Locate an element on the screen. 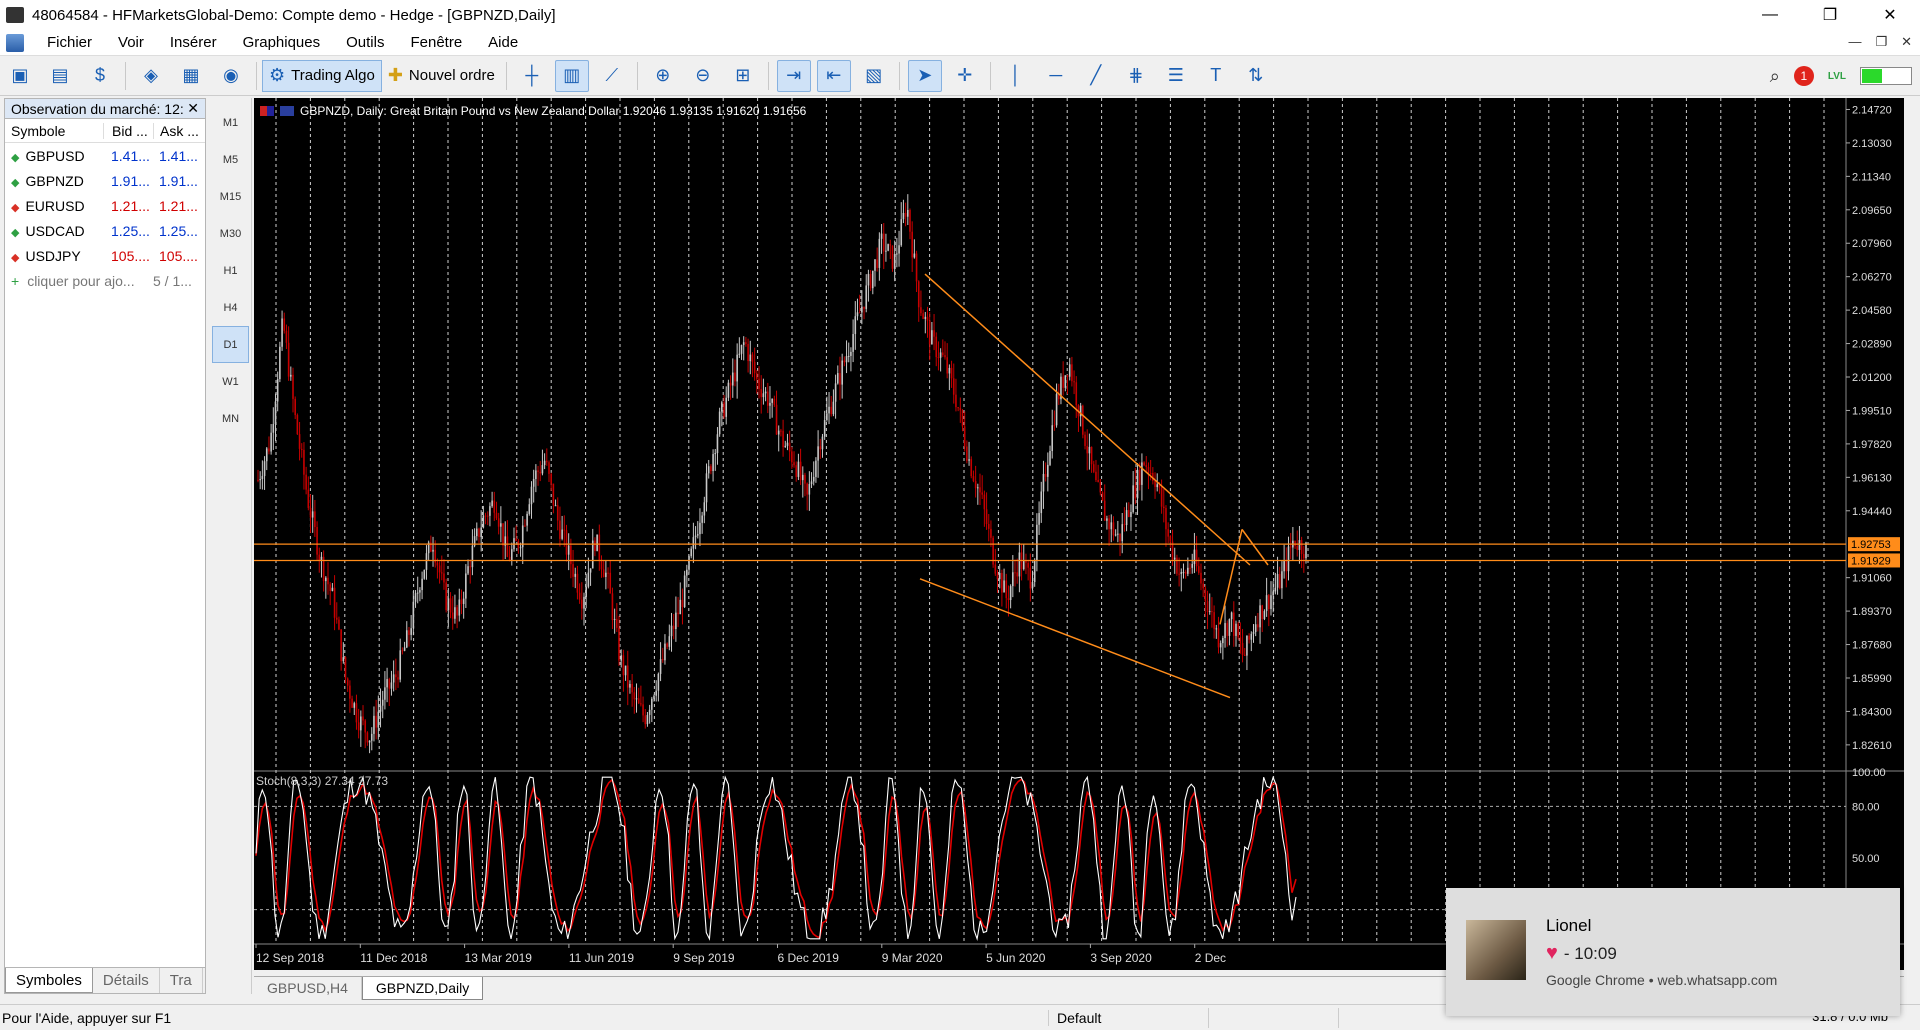 The width and height of the screenshot is (1920, 1030). bar-chart-icon: ┼ is located at coordinates (532, 75).